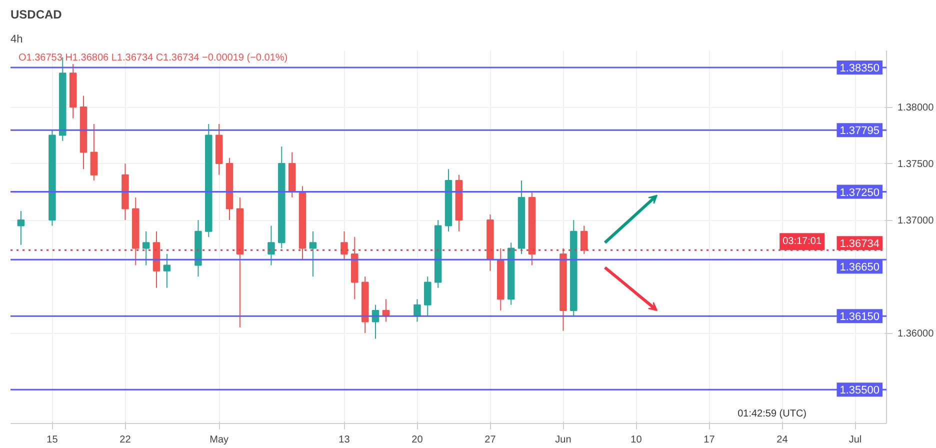 This screenshot has height=448, width=936. Describe the element at coordinates (36, 15) in the screenshot. I see `chart-title: USDCAD` at that location.